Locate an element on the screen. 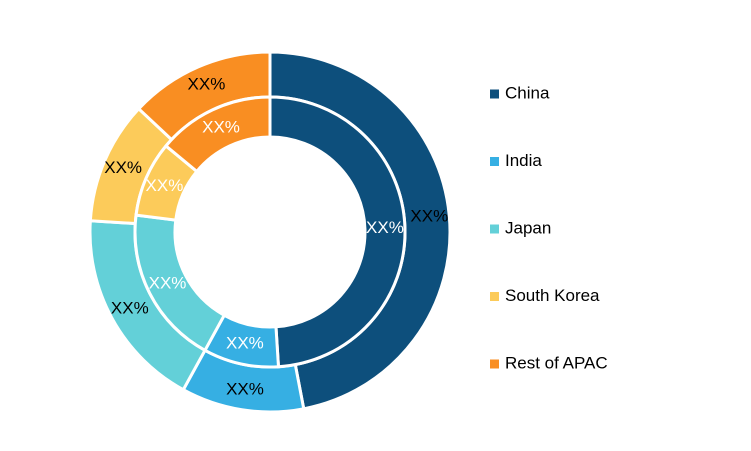 The image size is (751, 451). legend-label: Japan is located at coordinates (528, 227).